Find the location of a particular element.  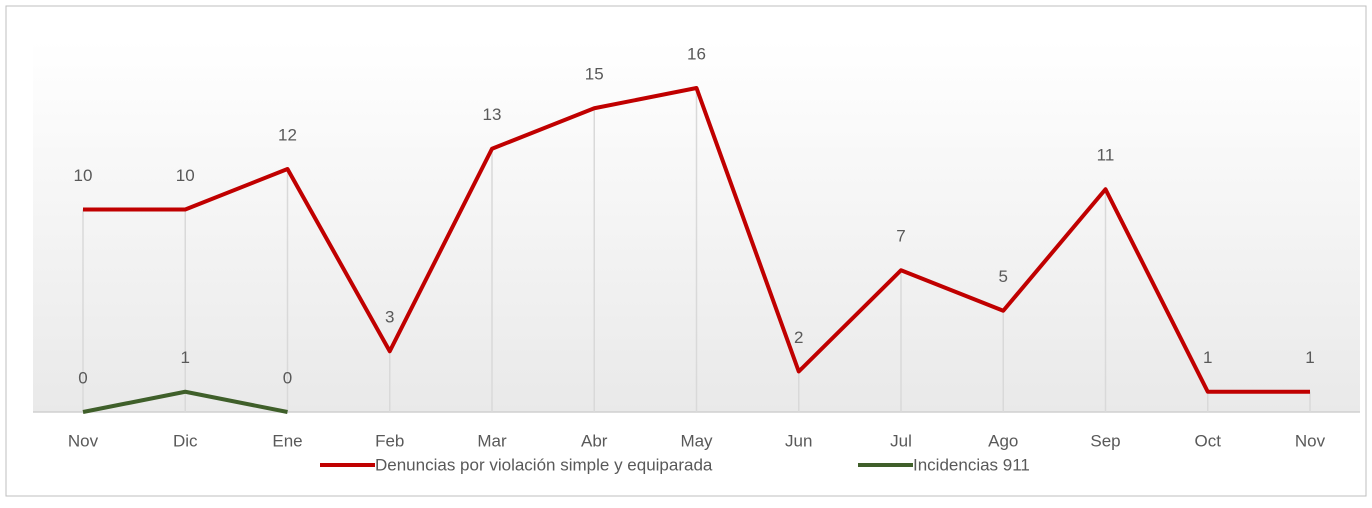

x-tick-label: Feb is located at coordinates (389, 440).